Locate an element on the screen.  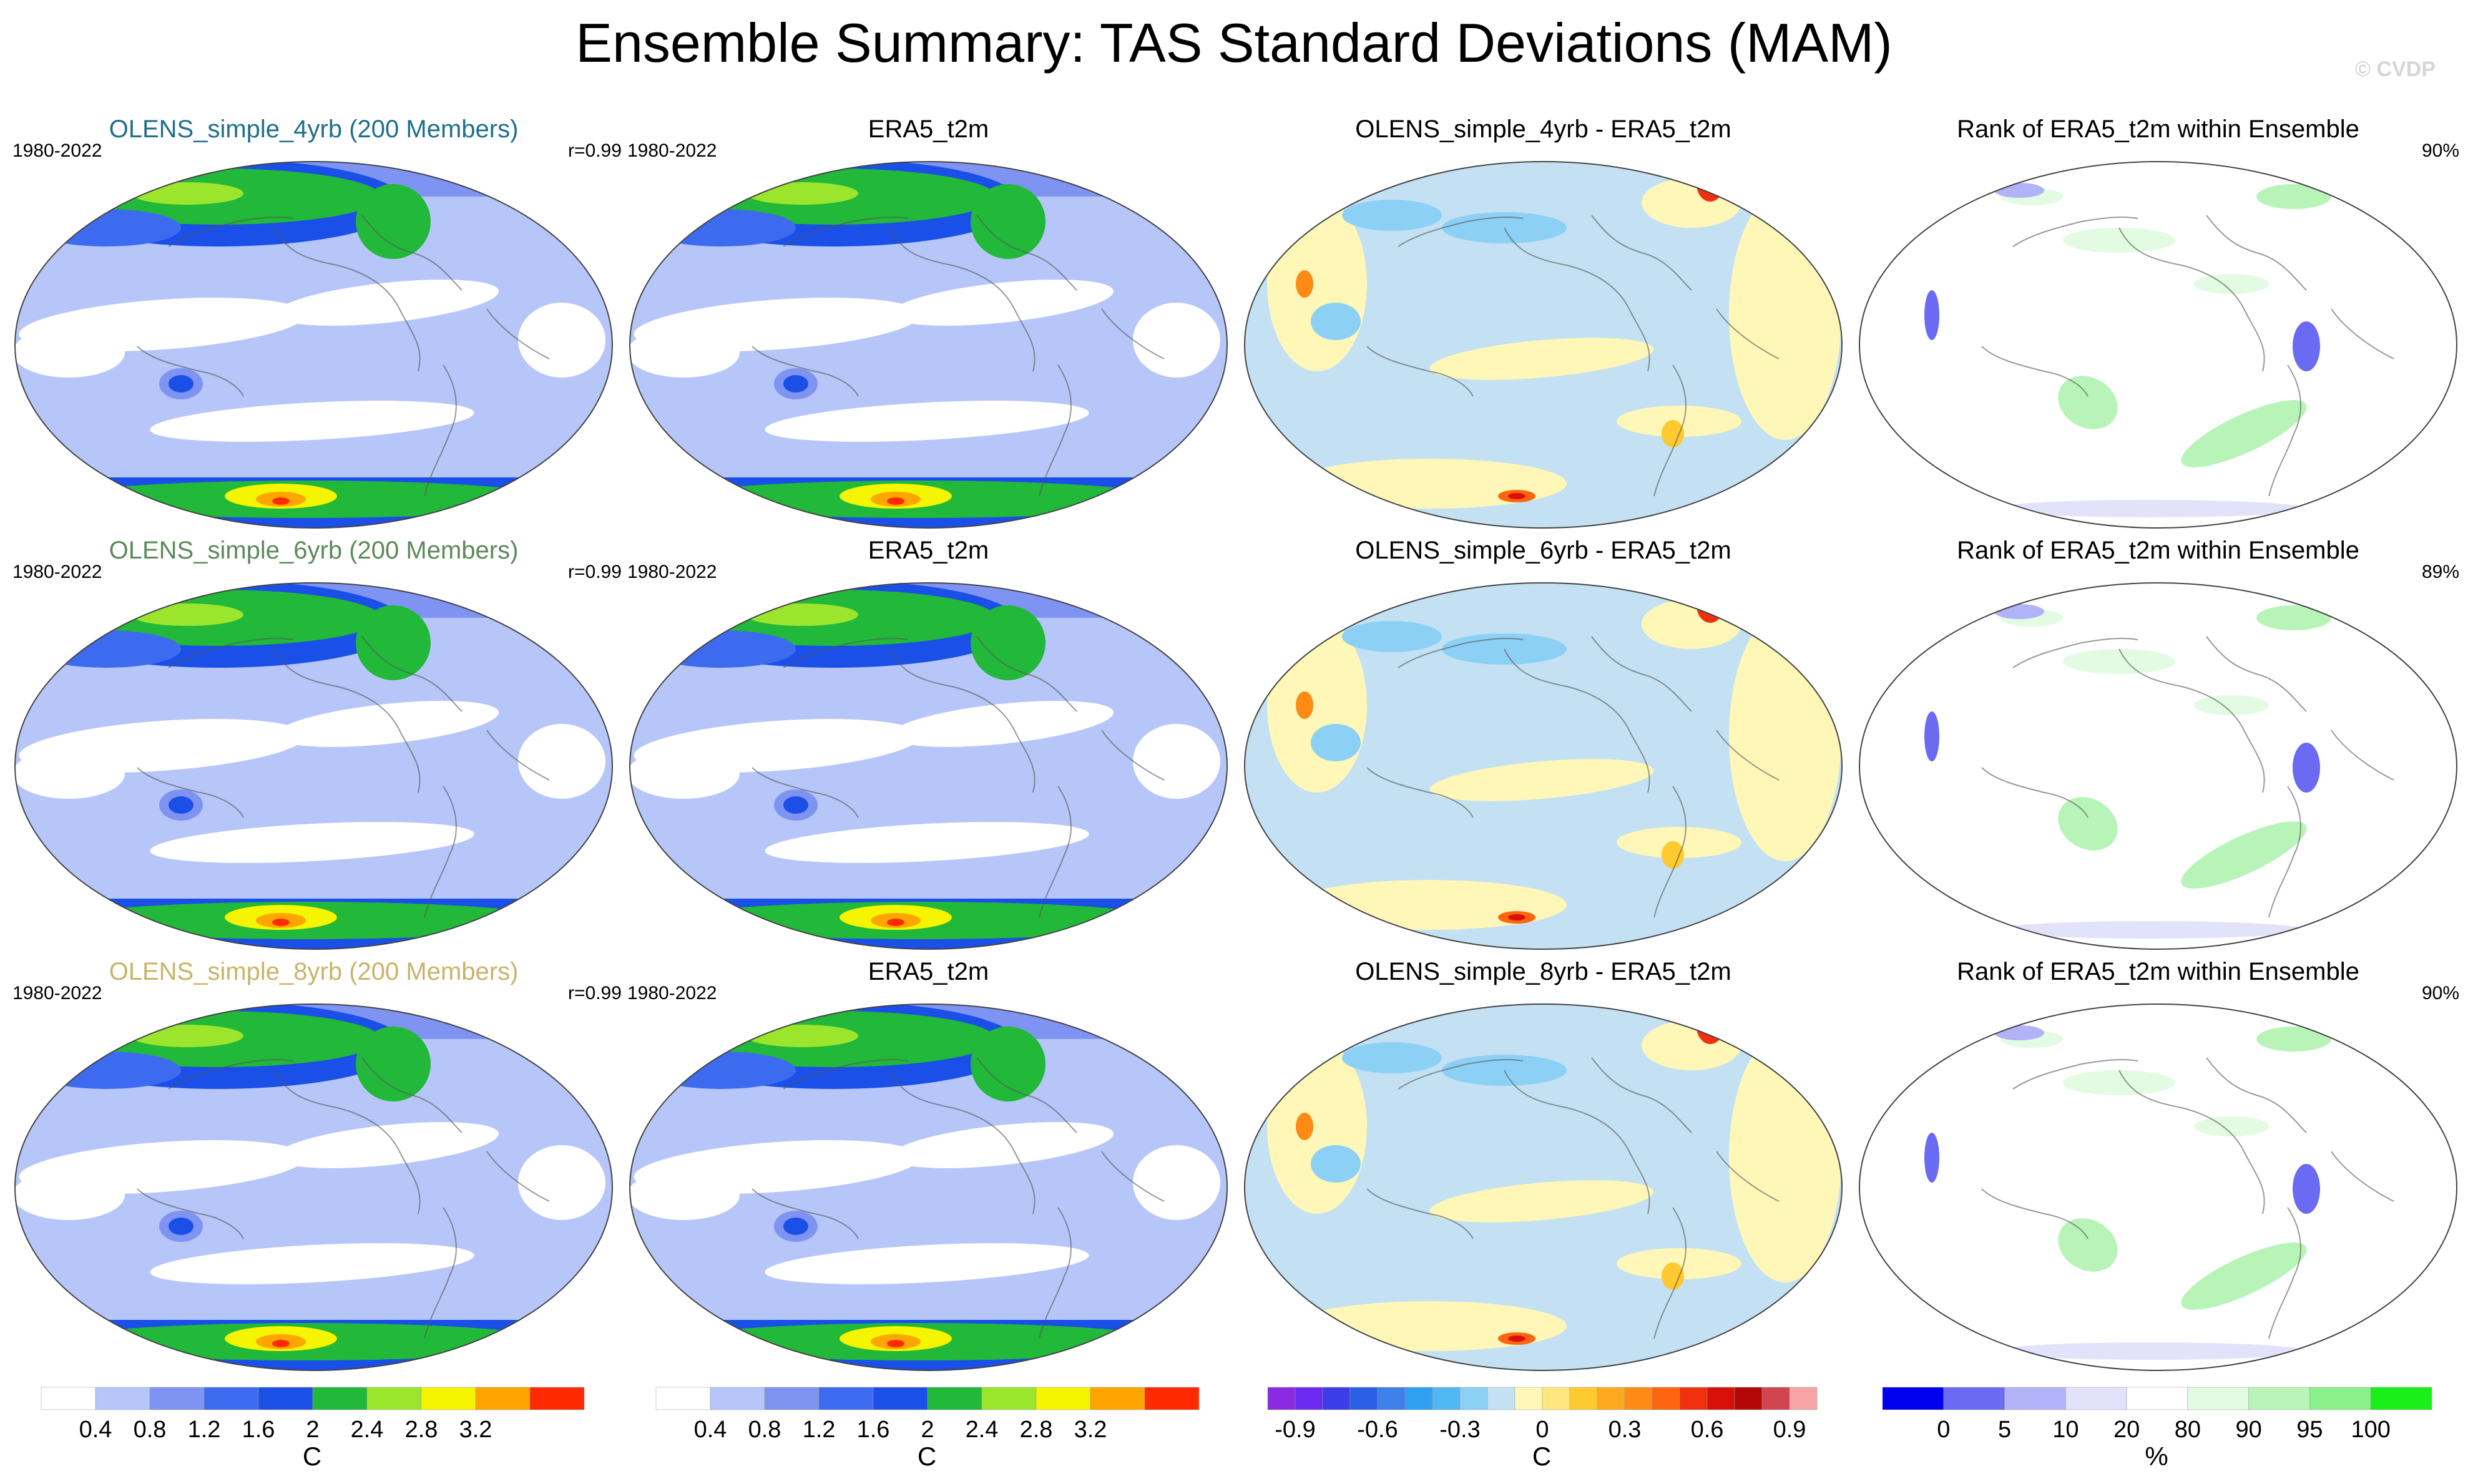
colorbar-tick-label: 0.9 is located at coordinates (1789, 1430).